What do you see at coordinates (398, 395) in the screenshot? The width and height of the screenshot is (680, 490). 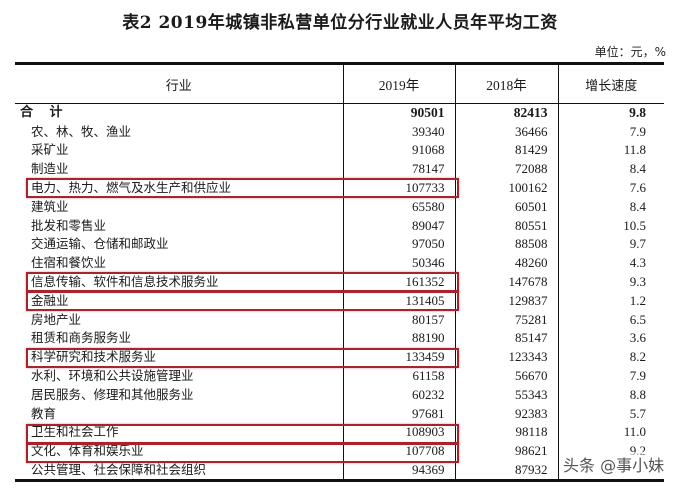 I see `wage-2019: 60232` at bounding box center [398, 395].